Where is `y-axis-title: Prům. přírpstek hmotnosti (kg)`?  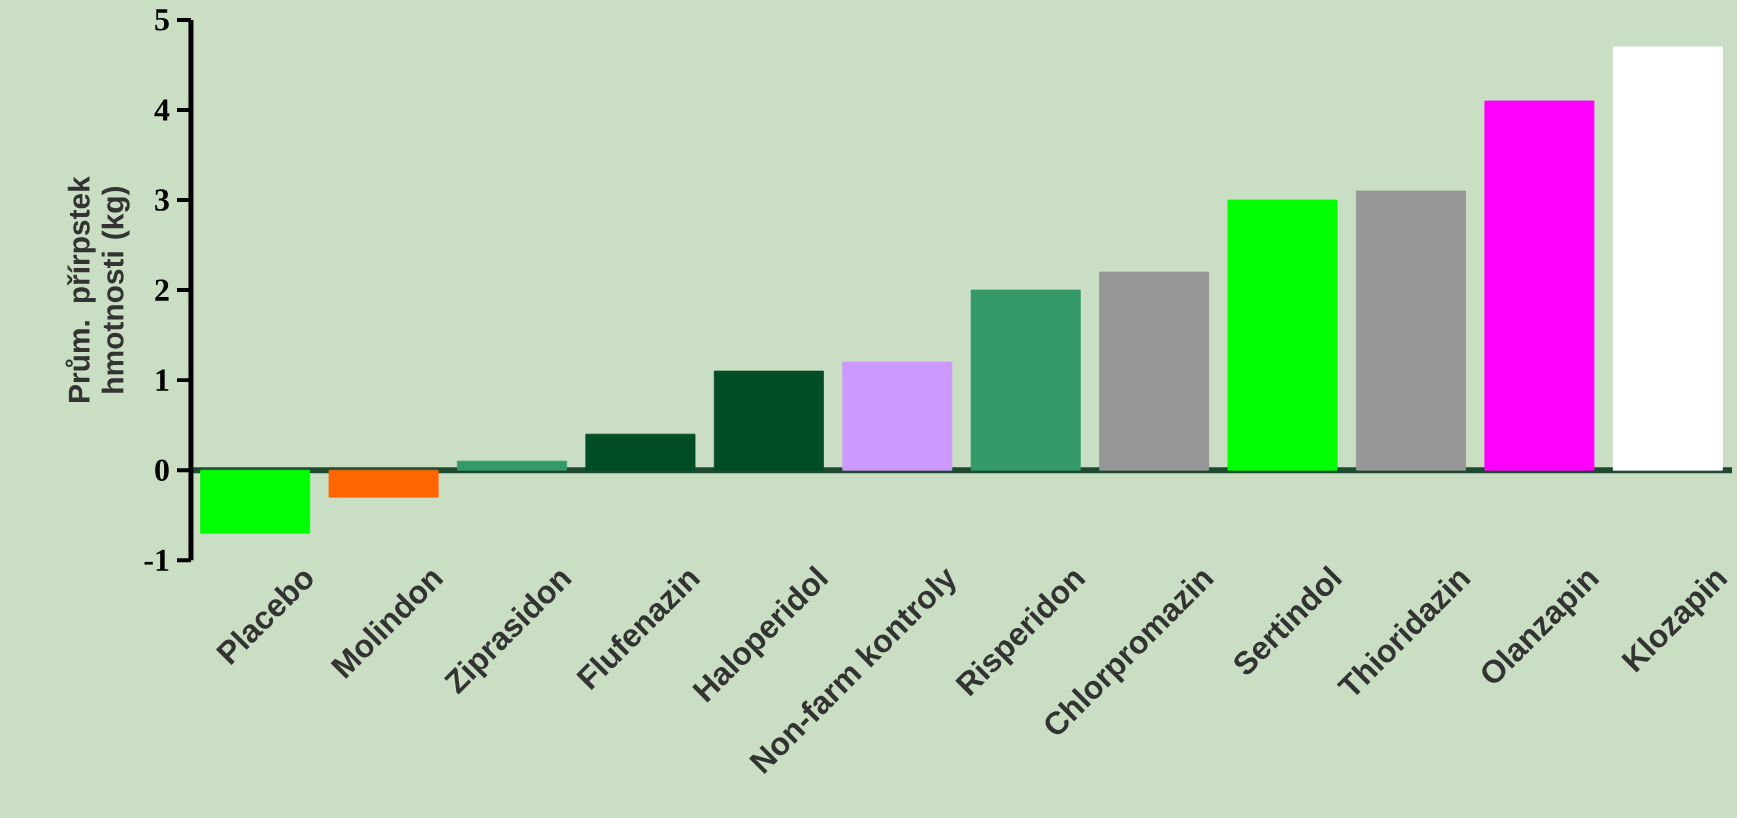 y-axis-title: Prům. přírpstek hmotnosti (kg) is located at coordinates (97, 289).